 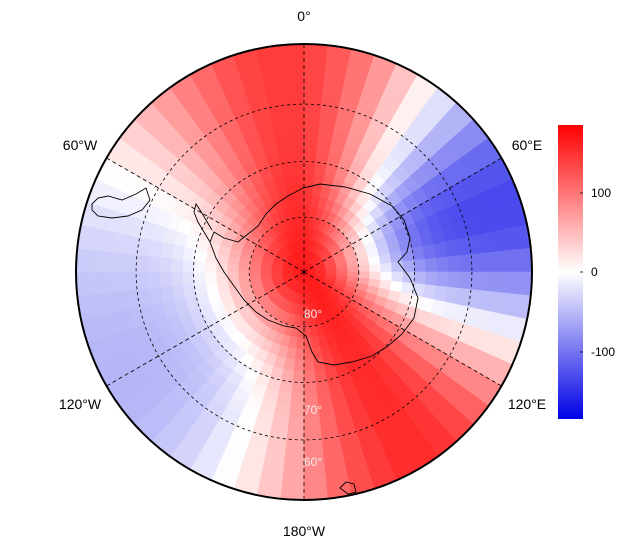 I want to click on colorbar-label-100: 100, so click(x=601, y=193).